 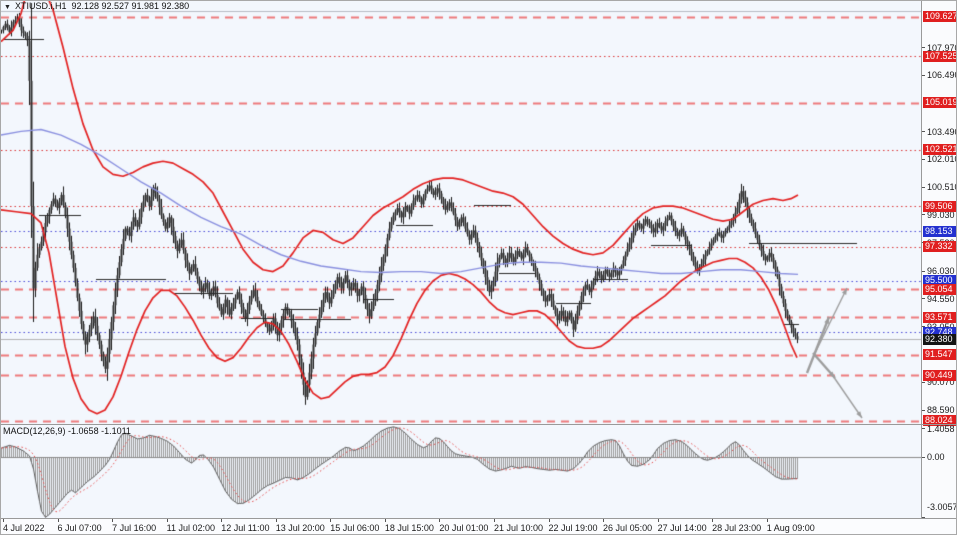 What do you see at coordinates (7, 7) in the screenshot?
I see `symbol-dropdown-icon: ▼` at bounding box center [7, 7].